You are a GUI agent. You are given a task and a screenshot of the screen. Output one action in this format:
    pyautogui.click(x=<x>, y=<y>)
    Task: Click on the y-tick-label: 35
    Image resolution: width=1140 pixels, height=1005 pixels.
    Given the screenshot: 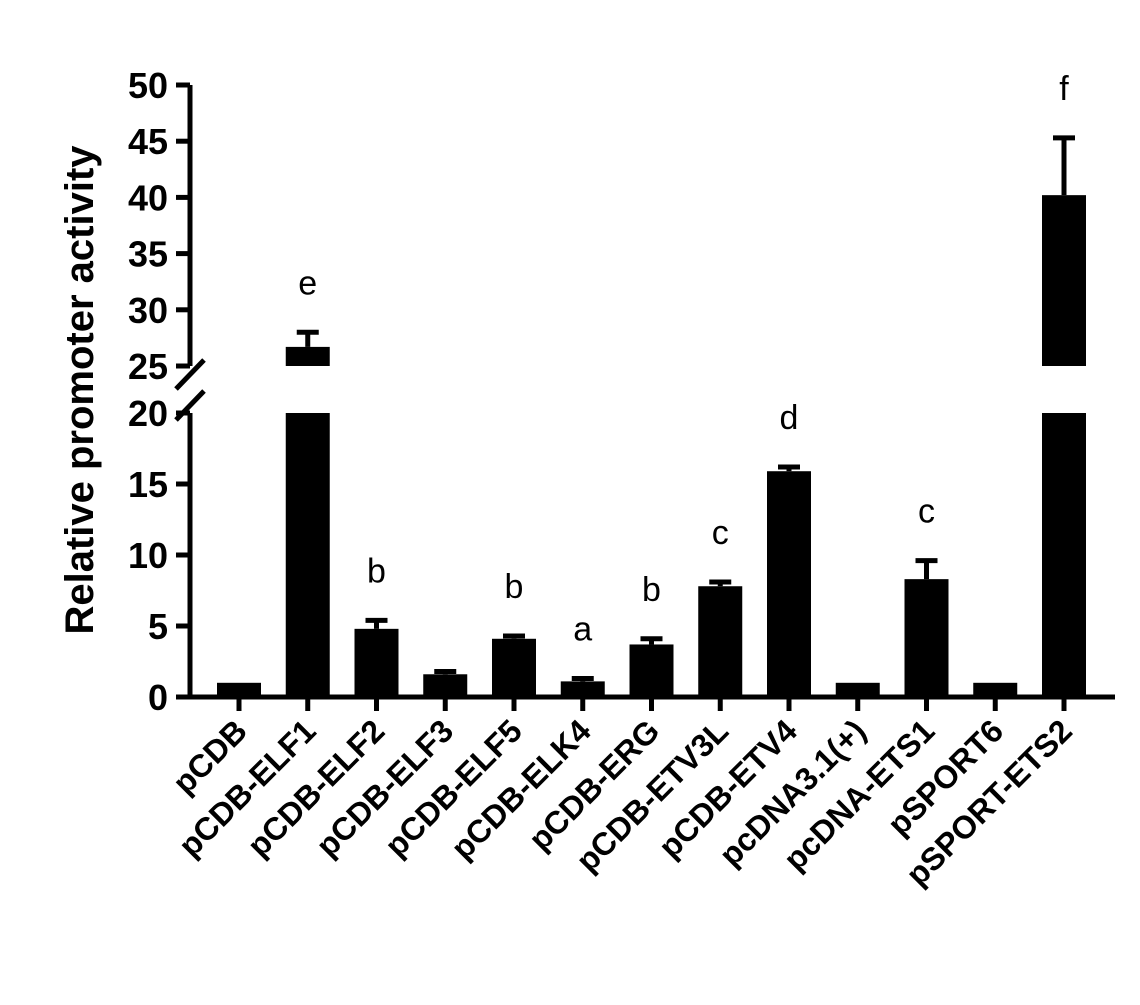 What is the action you would take?
    pyautogui.click(x=148, y=254)
    